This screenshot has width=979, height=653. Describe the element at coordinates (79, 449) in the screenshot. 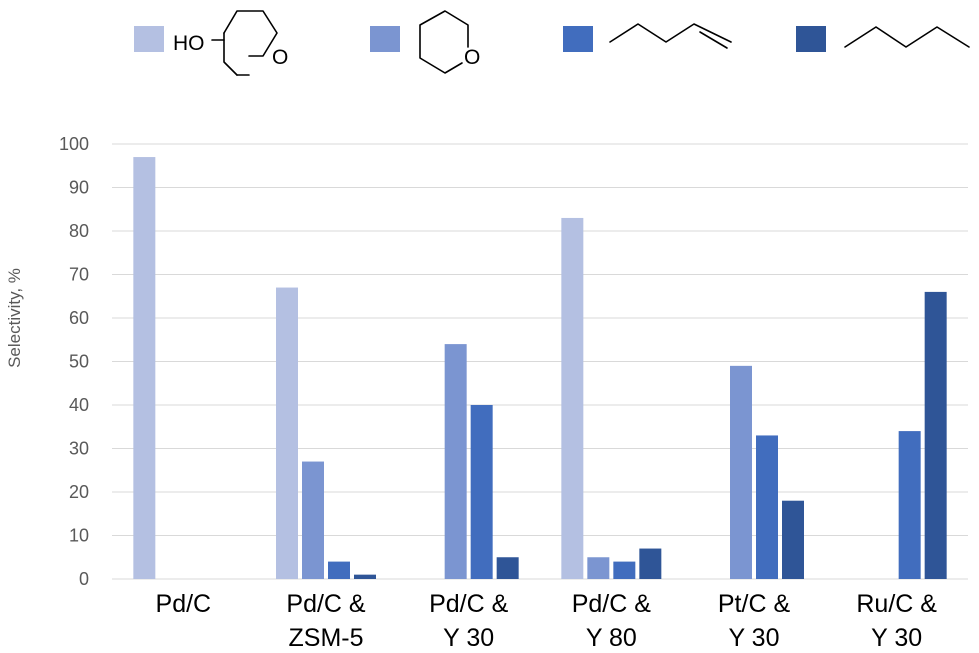

I see `y-tick-label: 30` at that location.